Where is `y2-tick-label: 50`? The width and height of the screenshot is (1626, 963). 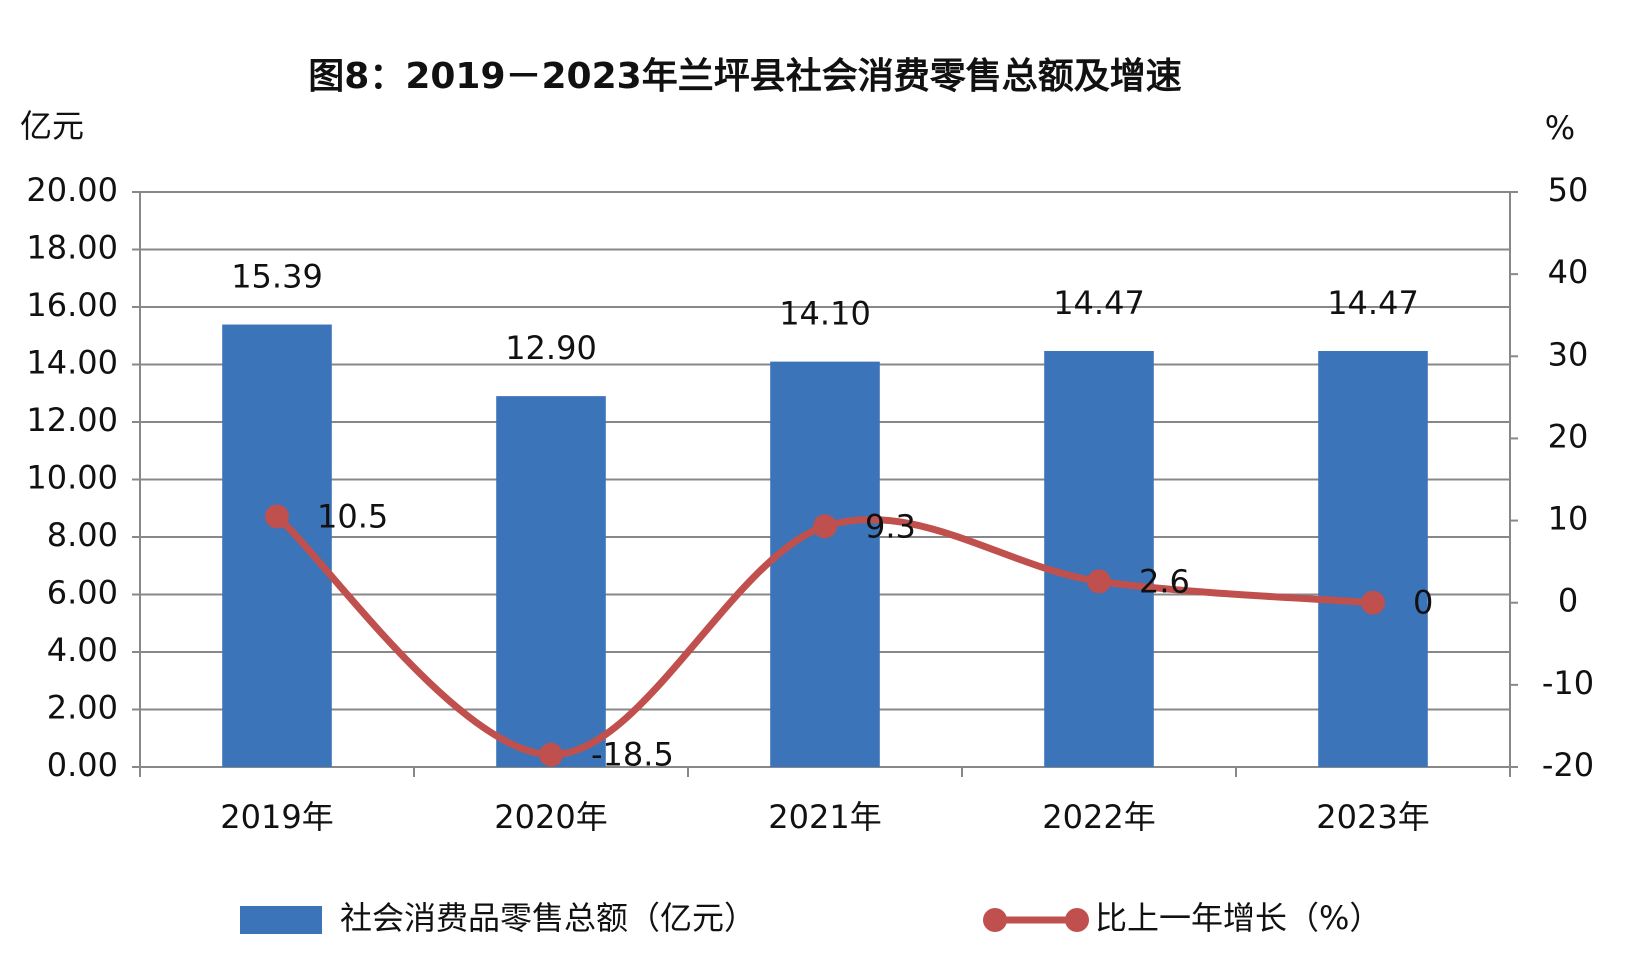
y2-tick-label: 50 is located at coordinates (1568, 190).